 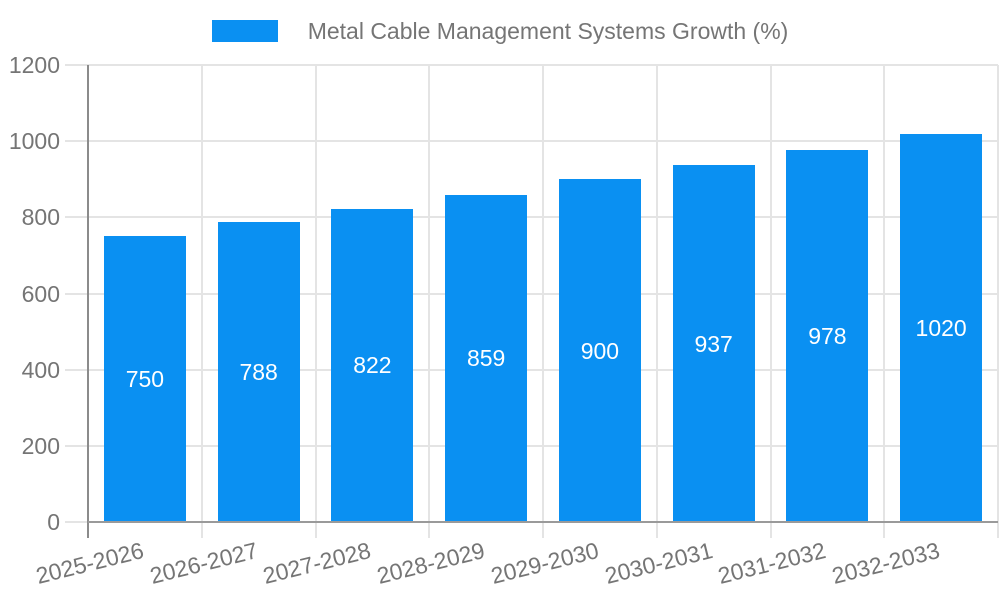 What do you see at coordinates (40, 445) in the screenshot?
I see `y-tick-label: 200` at bounding box center [40, 445].